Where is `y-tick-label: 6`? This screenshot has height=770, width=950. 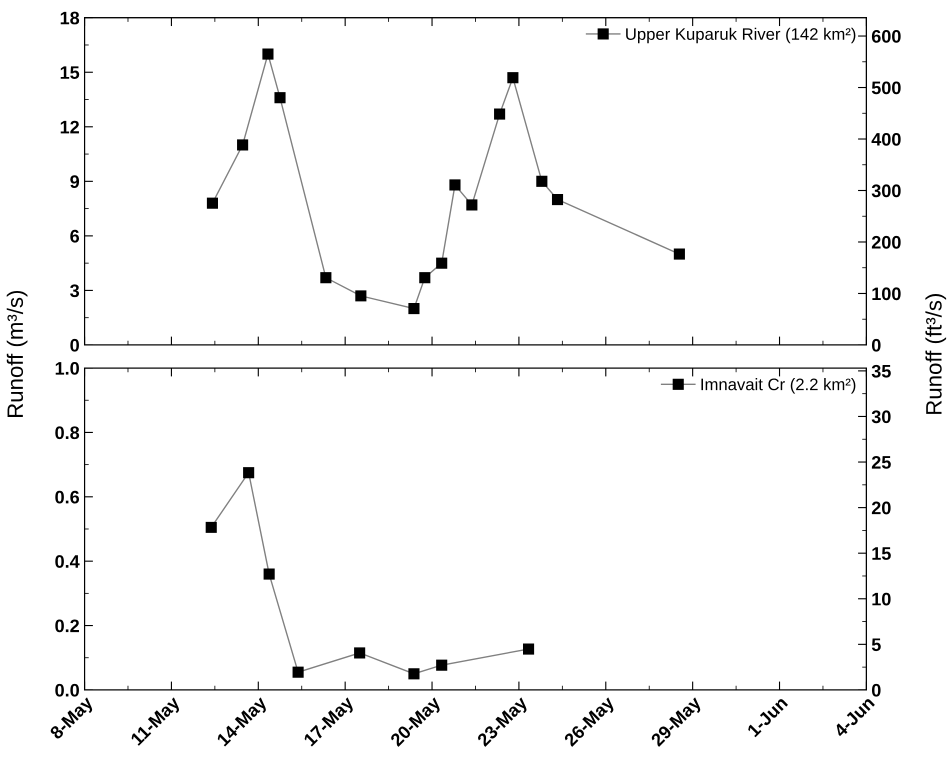
y-tick-label: 6 is located at coordinates (75, 236).